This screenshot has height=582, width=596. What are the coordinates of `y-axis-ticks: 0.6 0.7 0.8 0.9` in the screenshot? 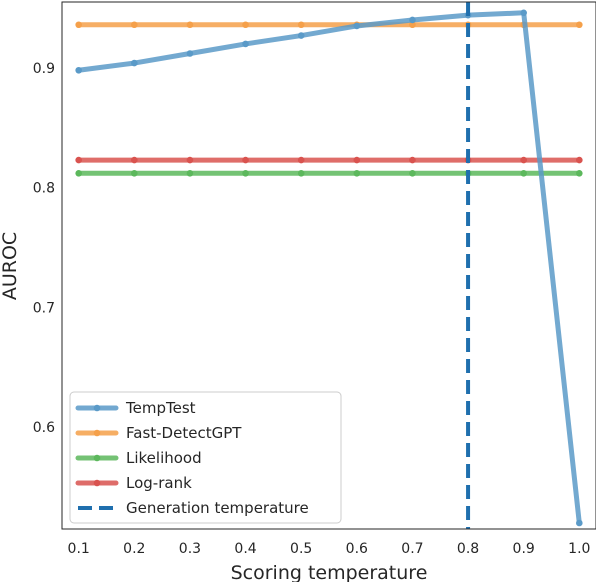 It's located at (44, 248).